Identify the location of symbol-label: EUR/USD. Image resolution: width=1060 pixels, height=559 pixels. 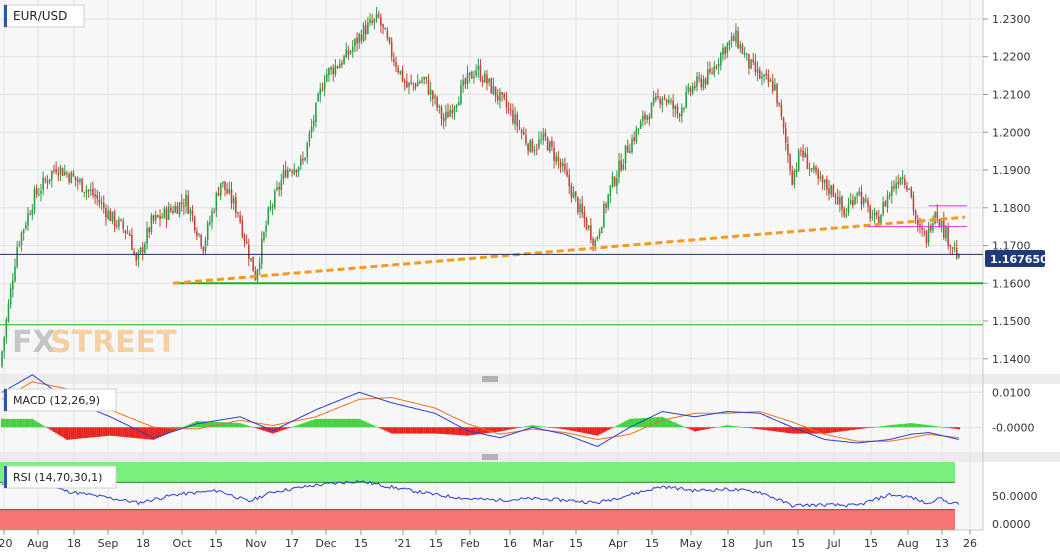
(44, 16).